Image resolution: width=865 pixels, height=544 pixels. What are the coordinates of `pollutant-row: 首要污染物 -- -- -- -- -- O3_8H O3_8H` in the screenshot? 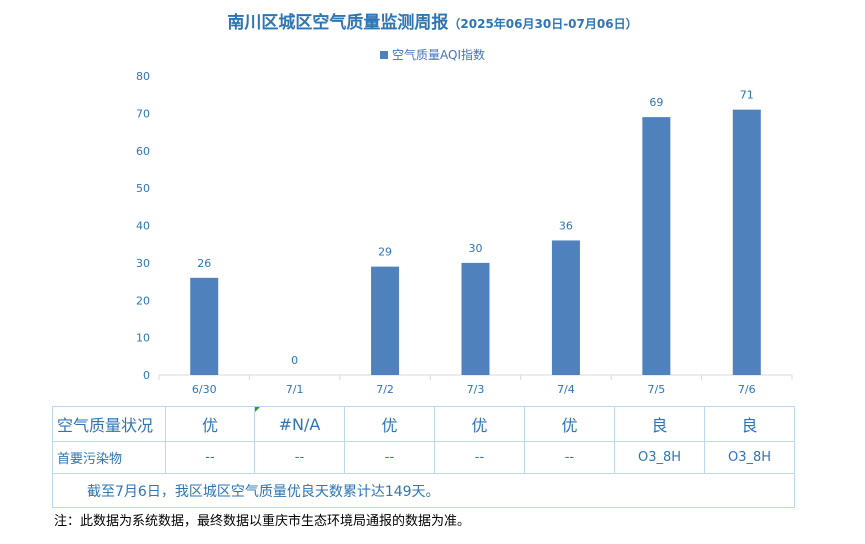 It's located at (423, 457).